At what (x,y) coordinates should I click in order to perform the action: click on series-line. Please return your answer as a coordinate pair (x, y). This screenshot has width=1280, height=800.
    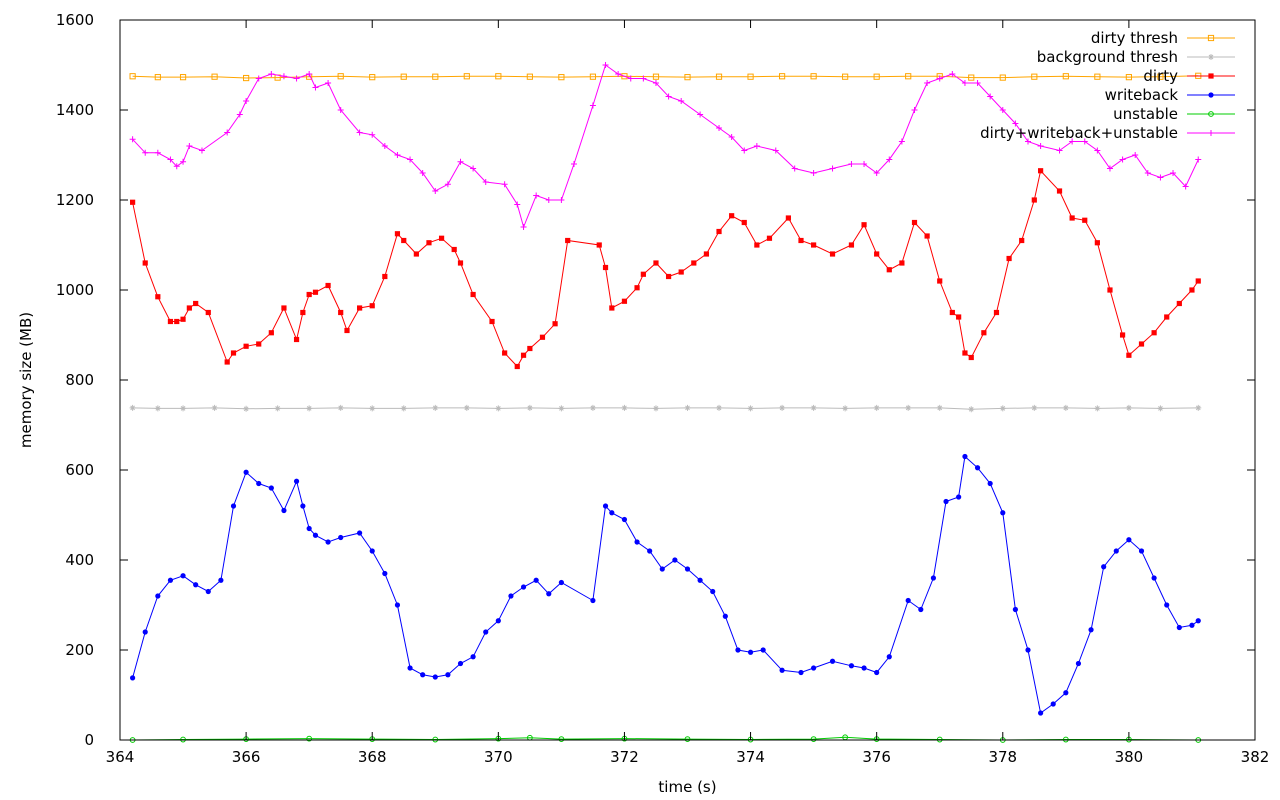
    Looking at the image, I should click on (665, 408).